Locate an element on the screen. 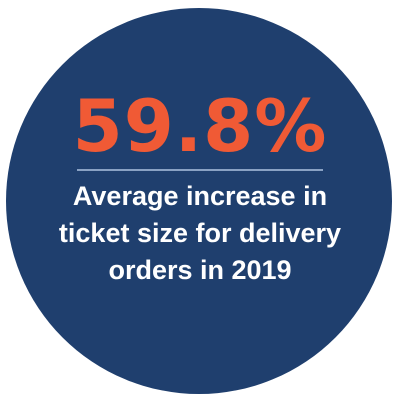  caption-line: Average increase in is located at coordinates (200, 196).